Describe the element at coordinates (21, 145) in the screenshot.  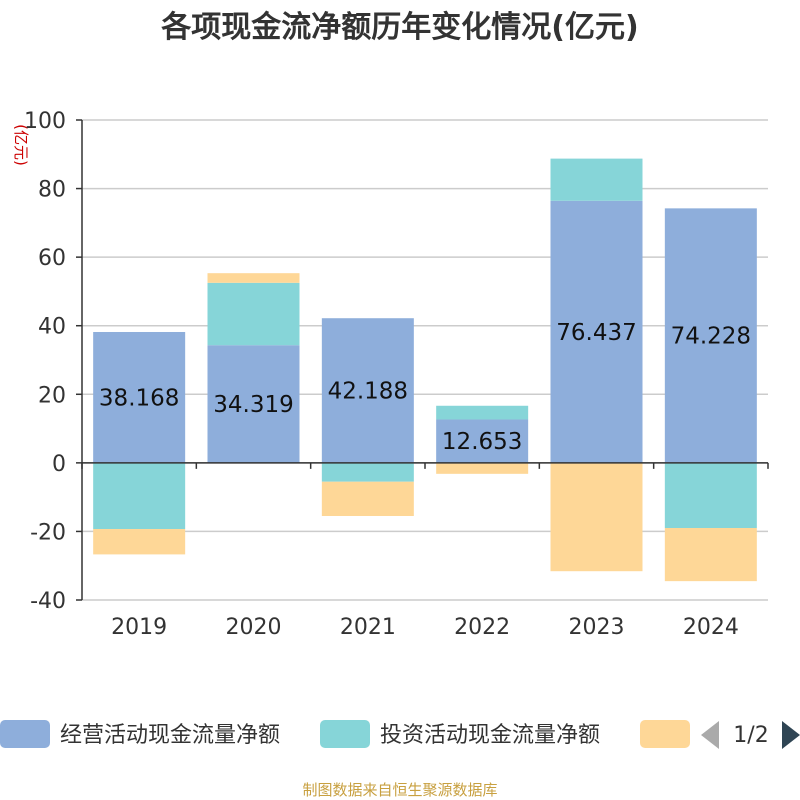
I see `y-axis-unit-label: (亿元)` at that location.